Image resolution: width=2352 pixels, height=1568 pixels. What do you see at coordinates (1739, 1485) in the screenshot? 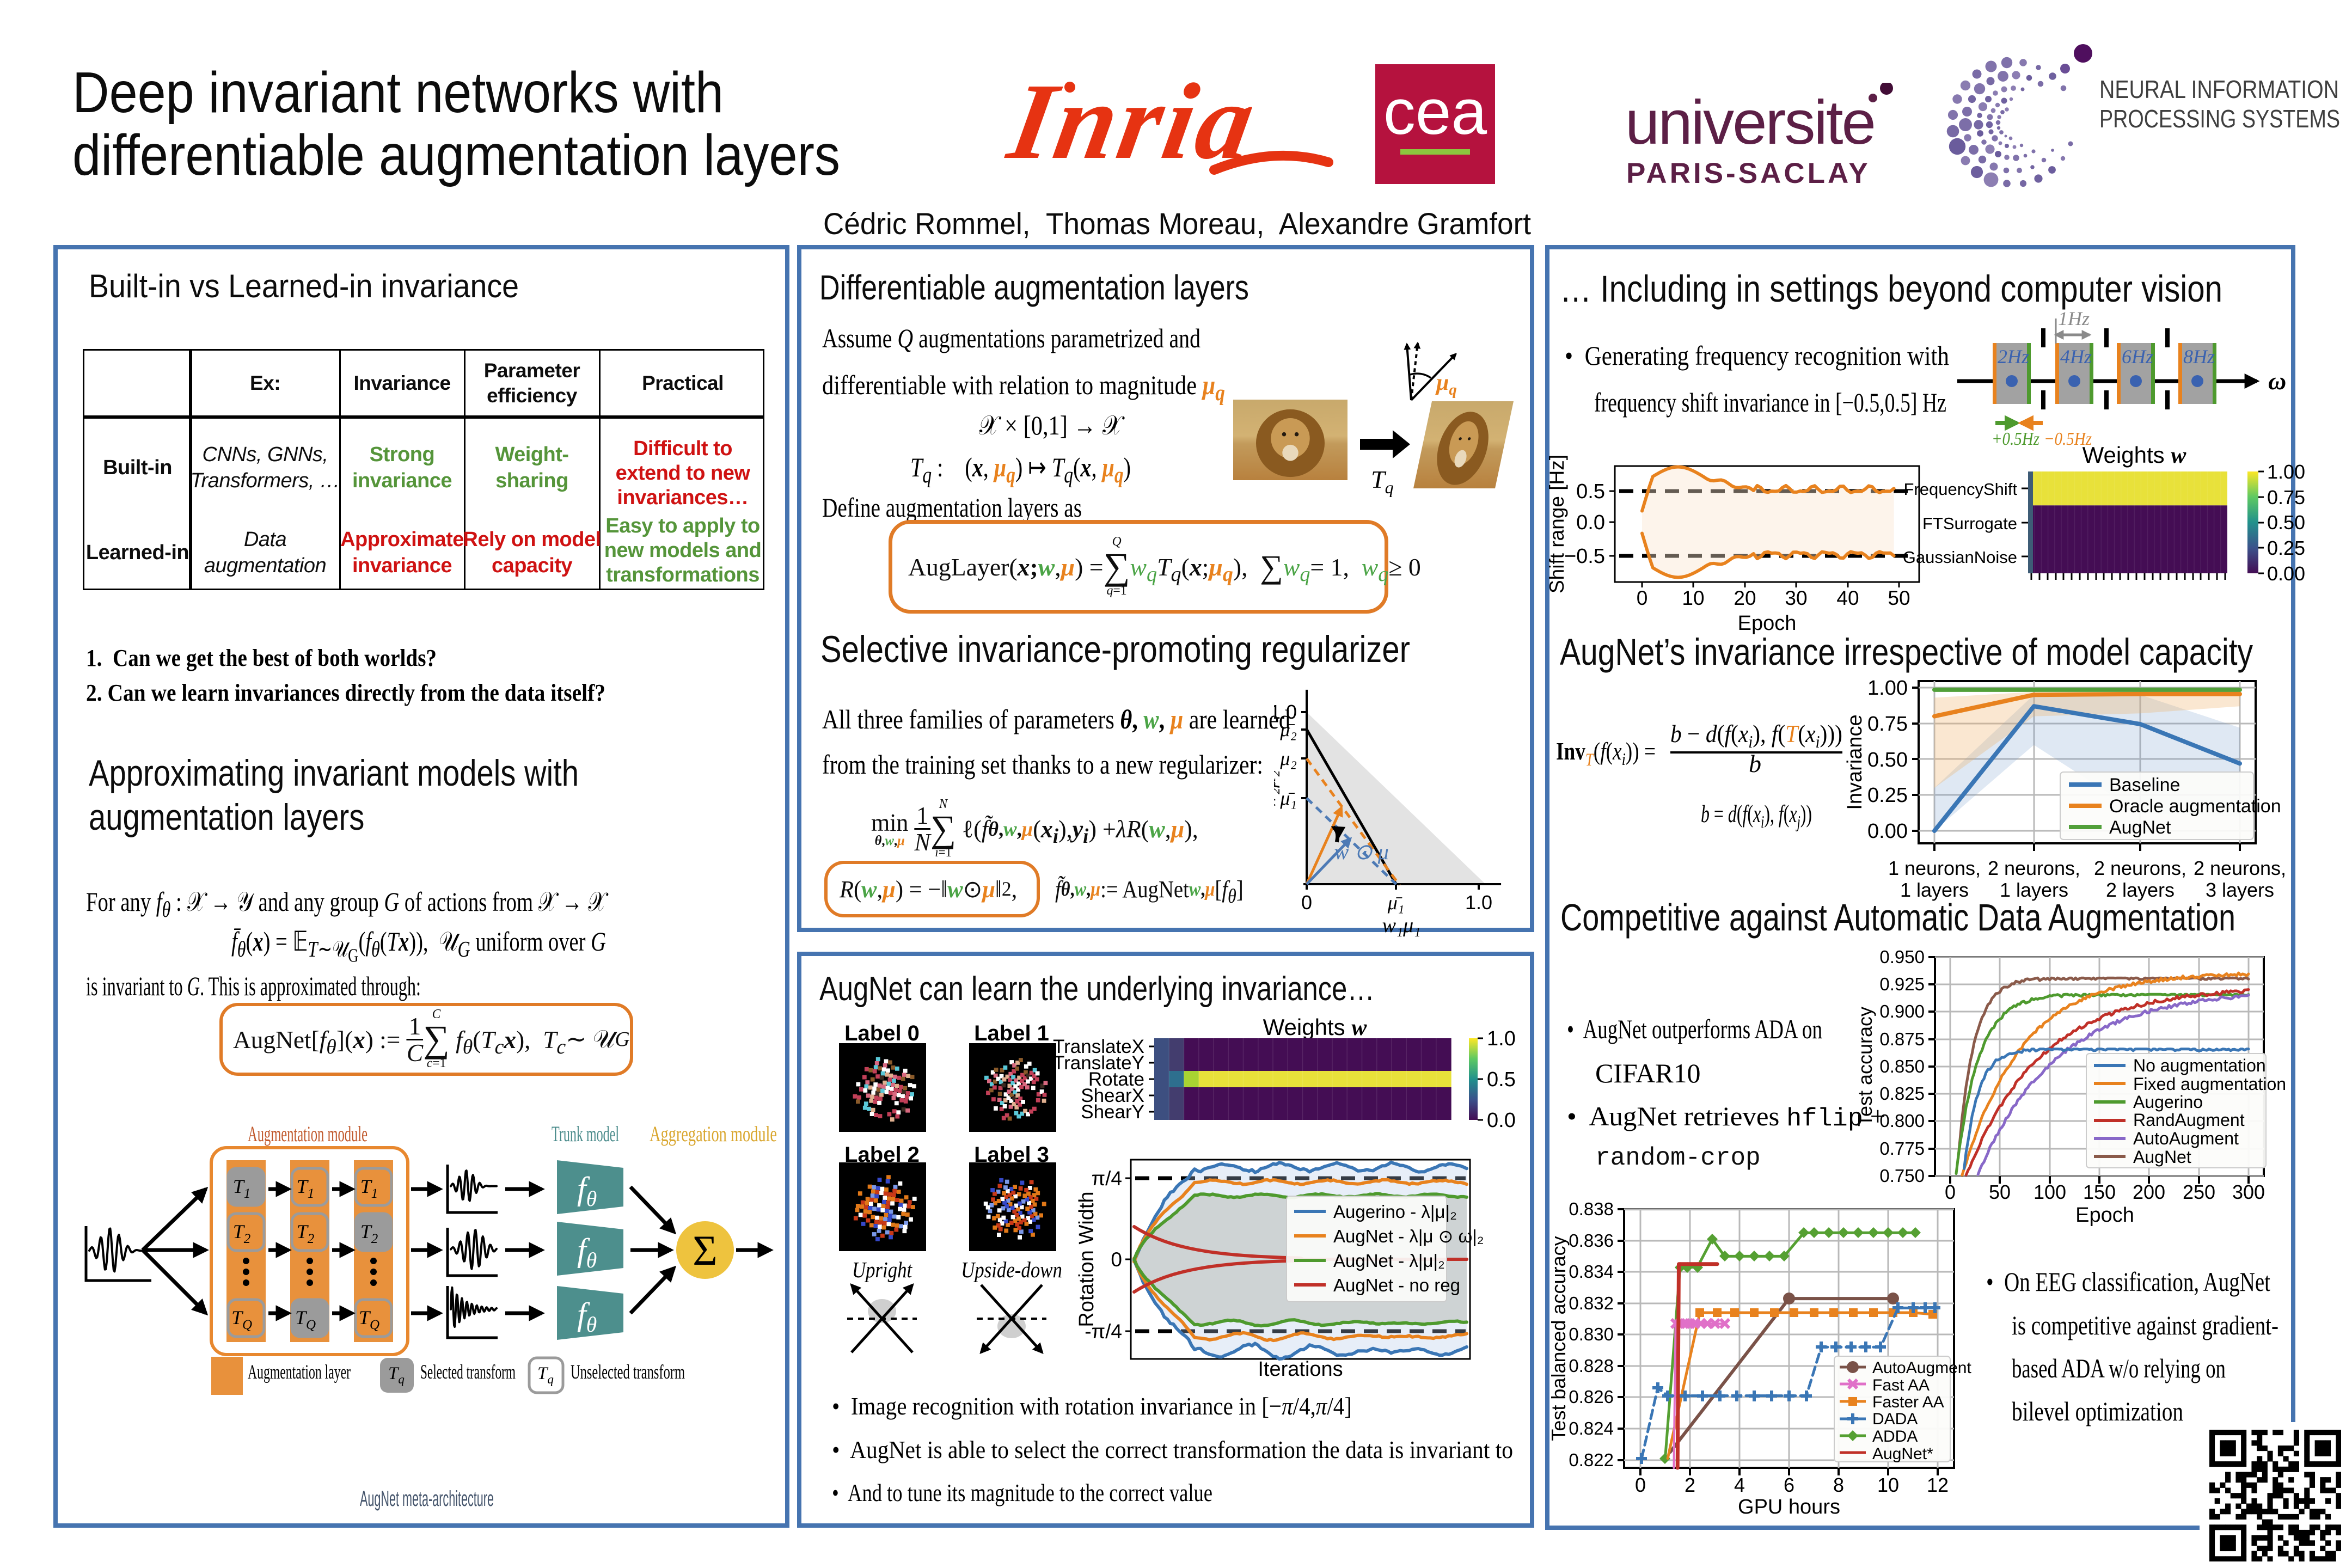
I see `svg-text: 4` at bounding box center [1739, 1485].